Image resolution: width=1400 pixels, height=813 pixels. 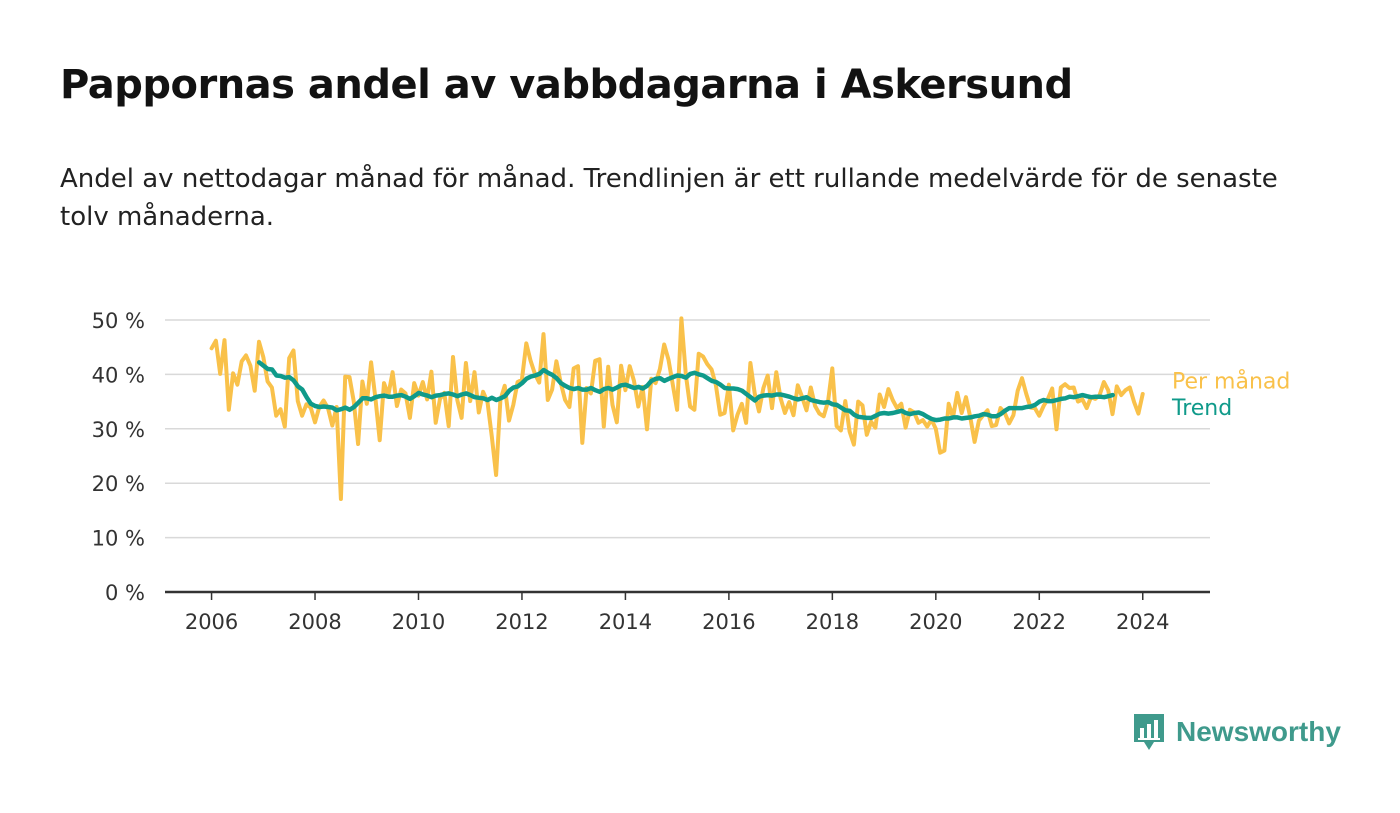 What do you see at coordinates (521, 622) in the screenshot?
I see `x-tick-label: 2012` at bounding box center [521, 622].